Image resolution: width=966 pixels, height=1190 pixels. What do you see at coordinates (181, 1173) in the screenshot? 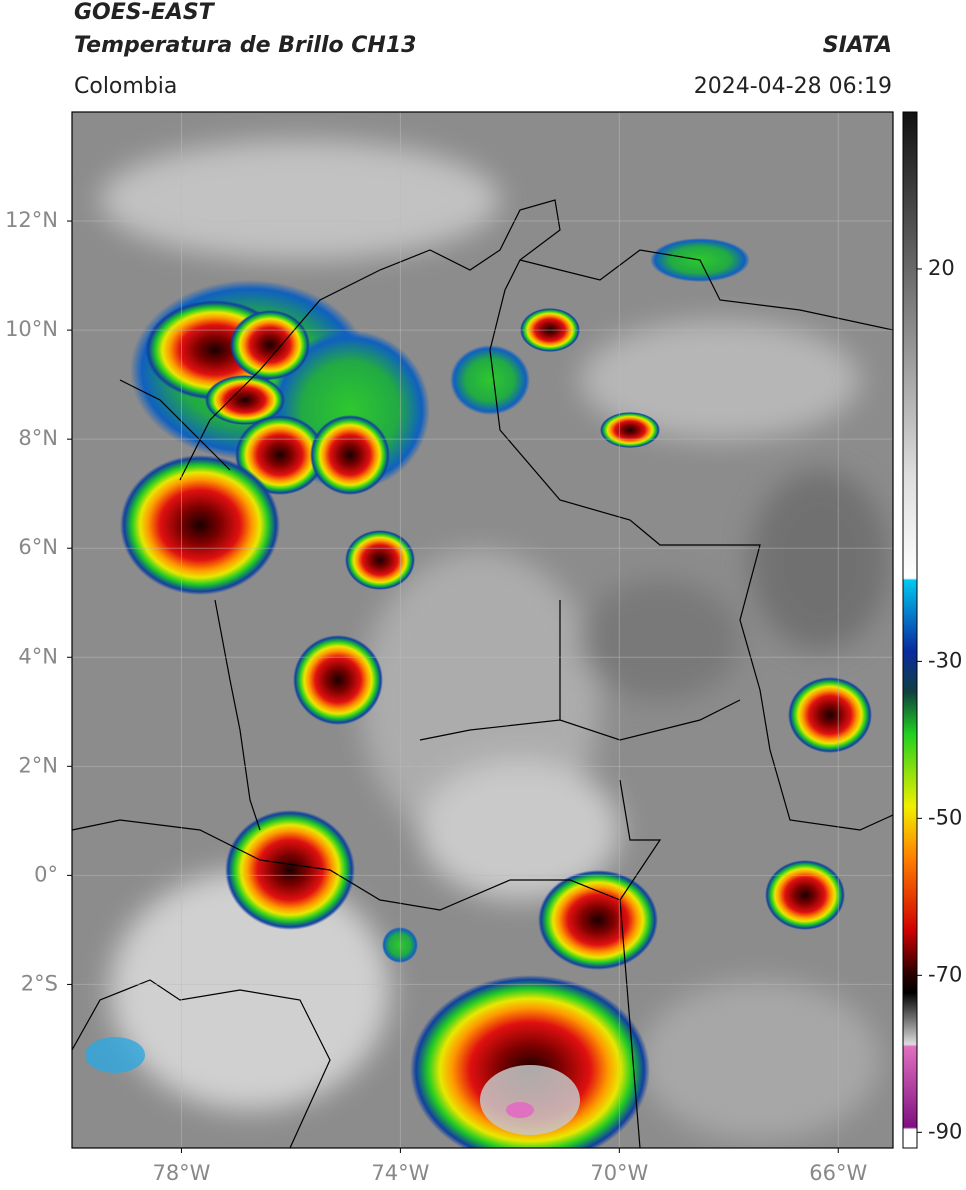
I see `x-tick-label: 78°W` at bounding box center [181, 1173].